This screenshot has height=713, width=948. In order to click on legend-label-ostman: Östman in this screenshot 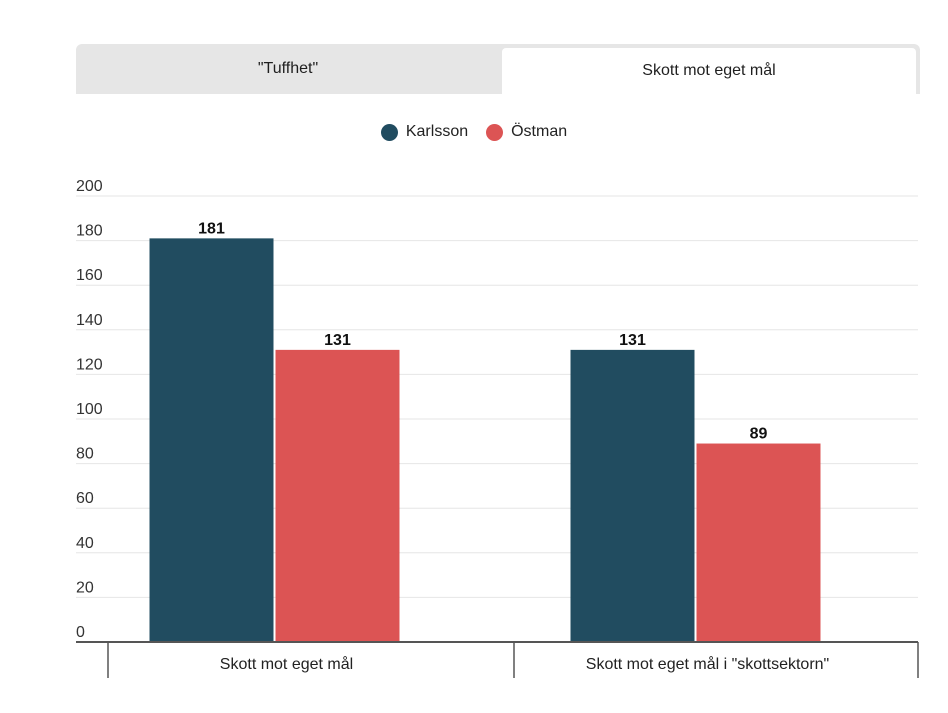, I will do `click(539, 131)`.